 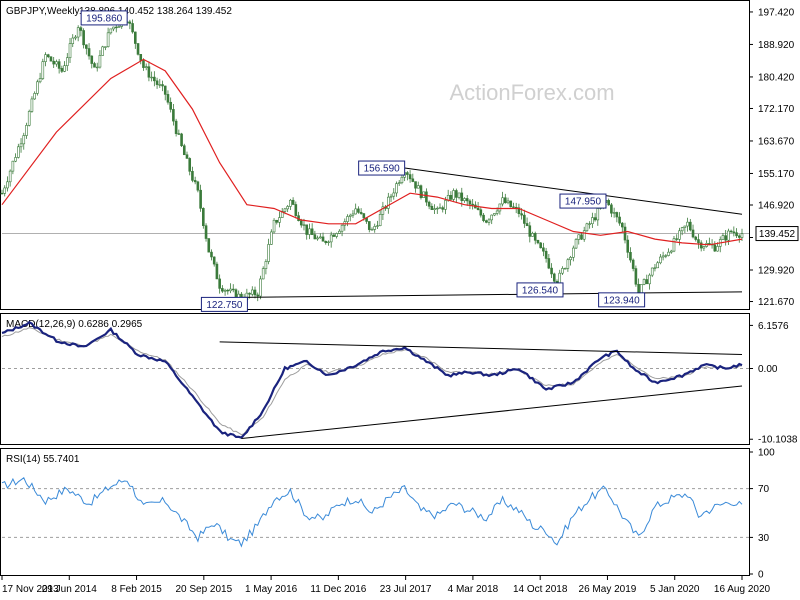 What do you see at coordinates (203, 589) in the screenshot?
I see `x-tick-label-3: 20 Sep 2015` at bounding box center [203, 589].